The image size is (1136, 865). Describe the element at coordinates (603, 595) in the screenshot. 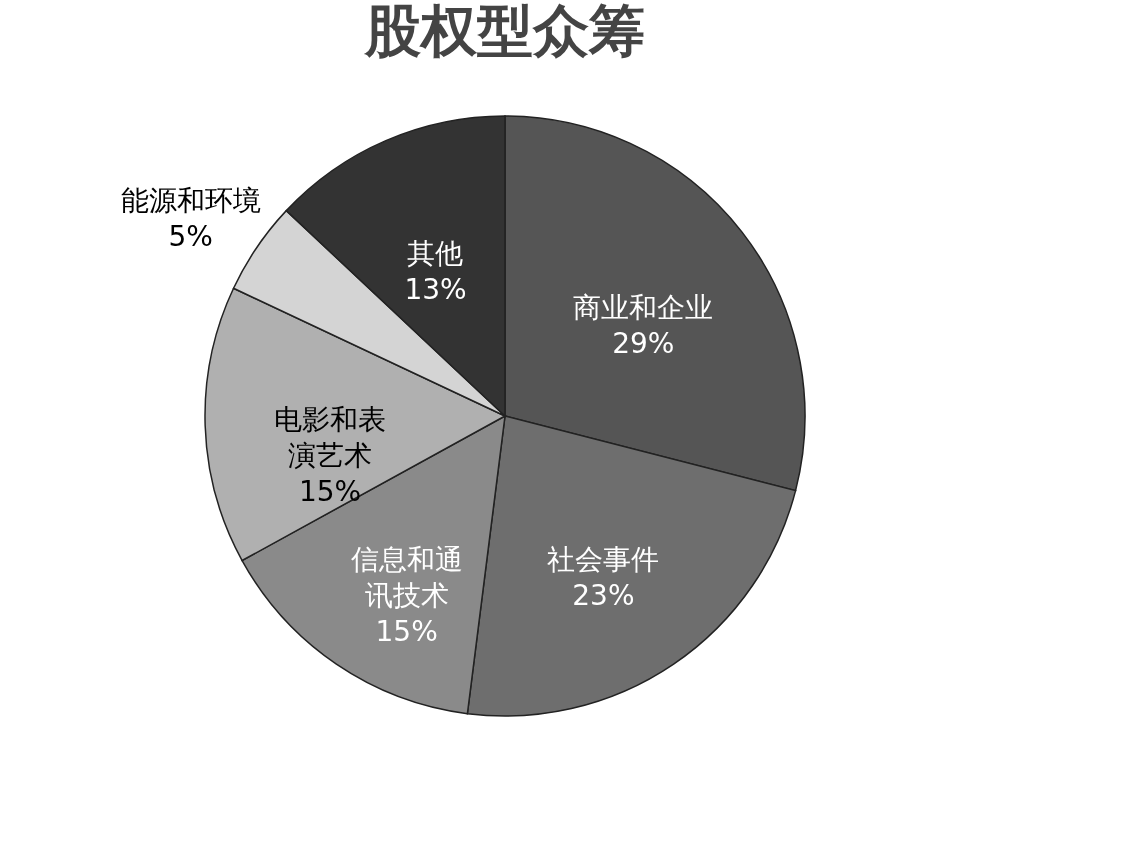

I see `data-label: 23%` at that location.